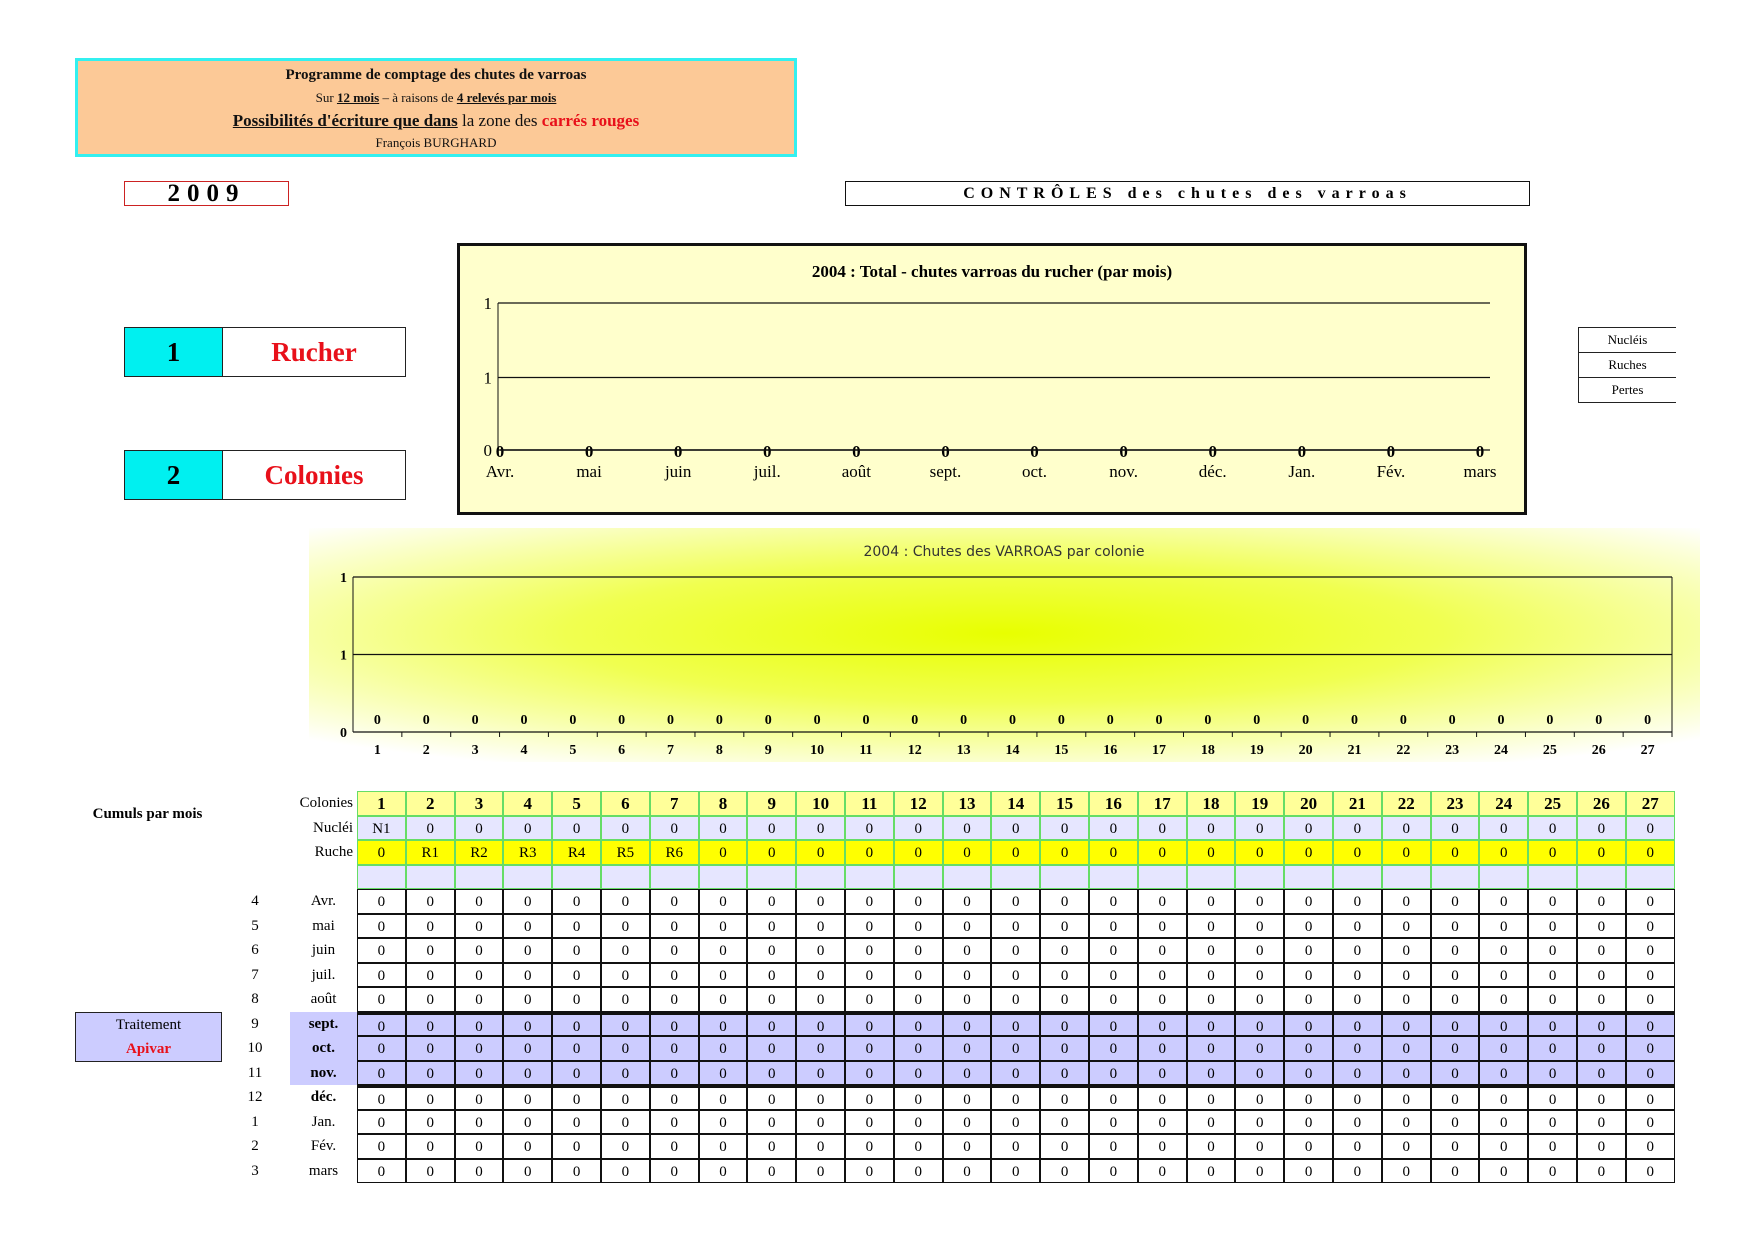 The image size is (1754, 1241). What do you see at coordinates (576, 852) in the screenshot?
I see `ruche-cell: R4` at bounding box center [576, 852].